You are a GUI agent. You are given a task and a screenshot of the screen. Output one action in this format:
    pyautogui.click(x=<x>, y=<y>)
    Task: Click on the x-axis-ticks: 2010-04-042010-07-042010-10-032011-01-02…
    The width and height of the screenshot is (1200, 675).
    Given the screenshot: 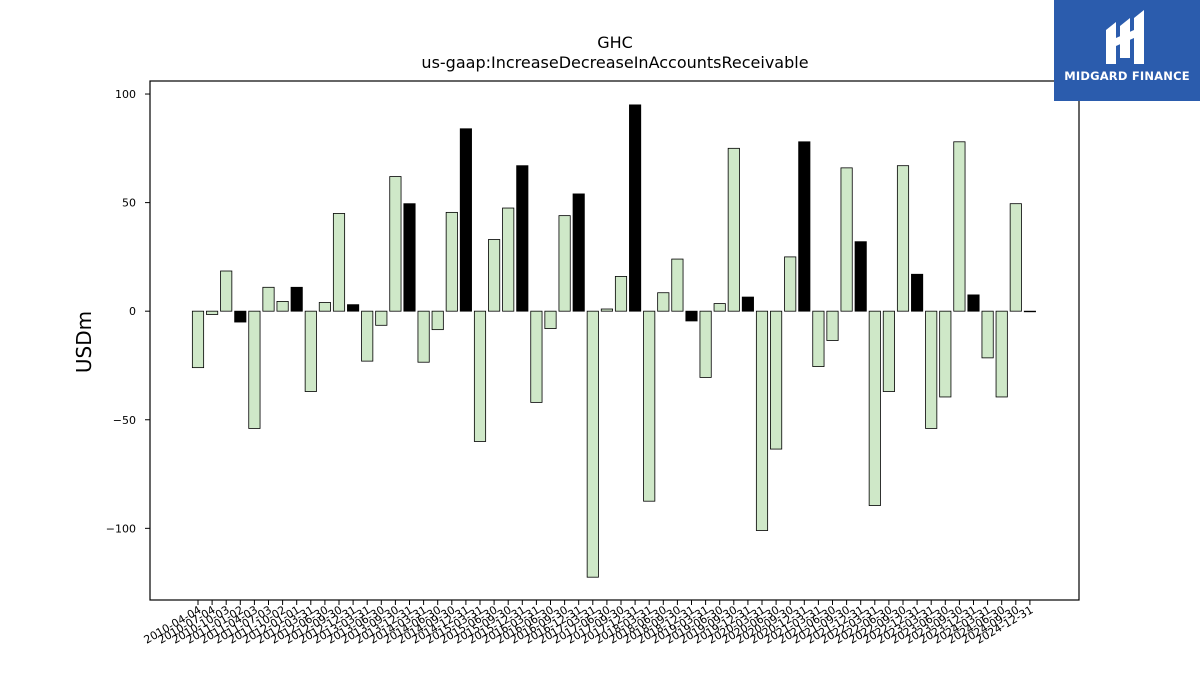 What is the action you would take?
    pyautogui.click(x=588, y=623)
    